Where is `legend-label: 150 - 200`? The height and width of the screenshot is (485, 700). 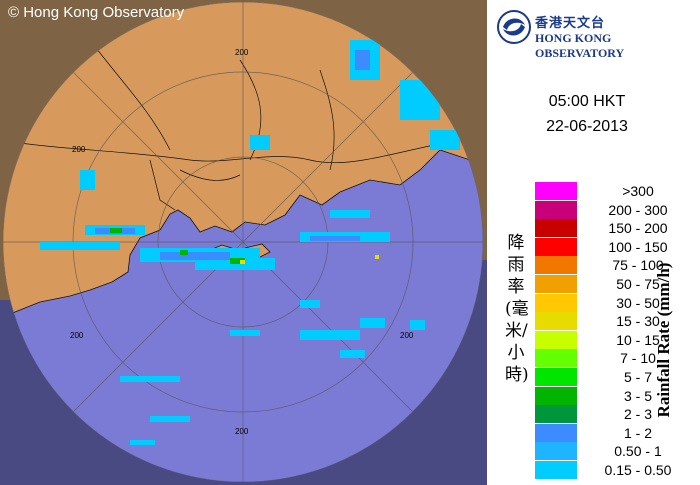 legend-label: 150 - 200 is located at coordinates (638, 228).